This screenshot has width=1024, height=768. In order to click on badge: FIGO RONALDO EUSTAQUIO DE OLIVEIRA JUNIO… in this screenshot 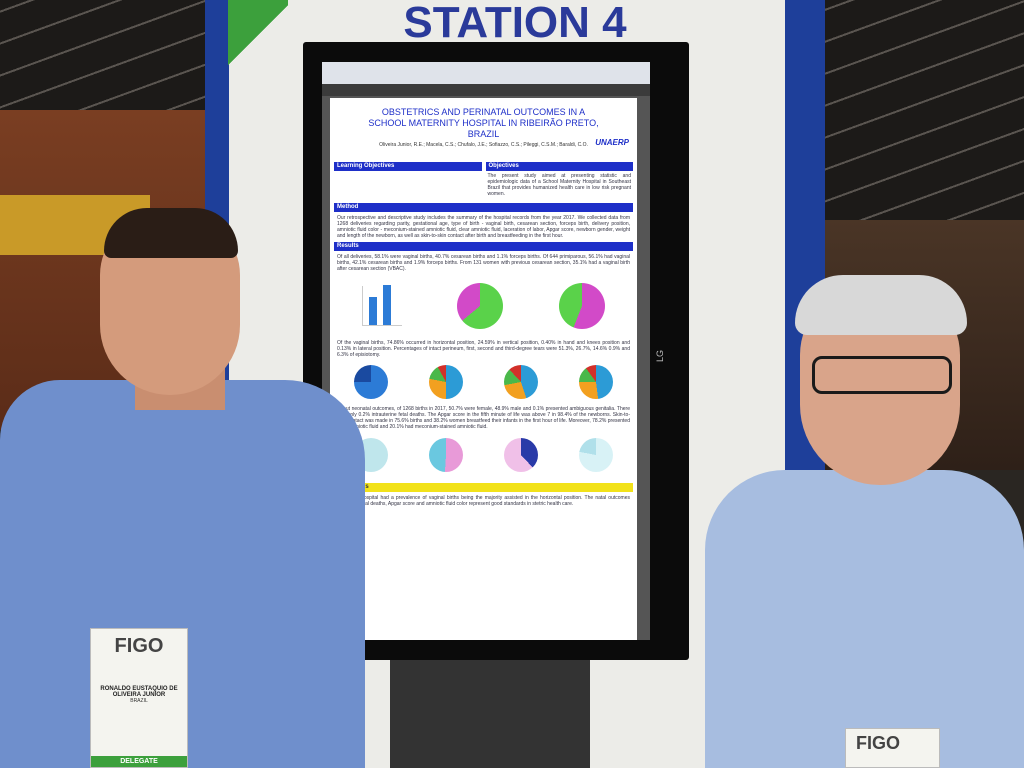, I will do `click(139, 698)`.